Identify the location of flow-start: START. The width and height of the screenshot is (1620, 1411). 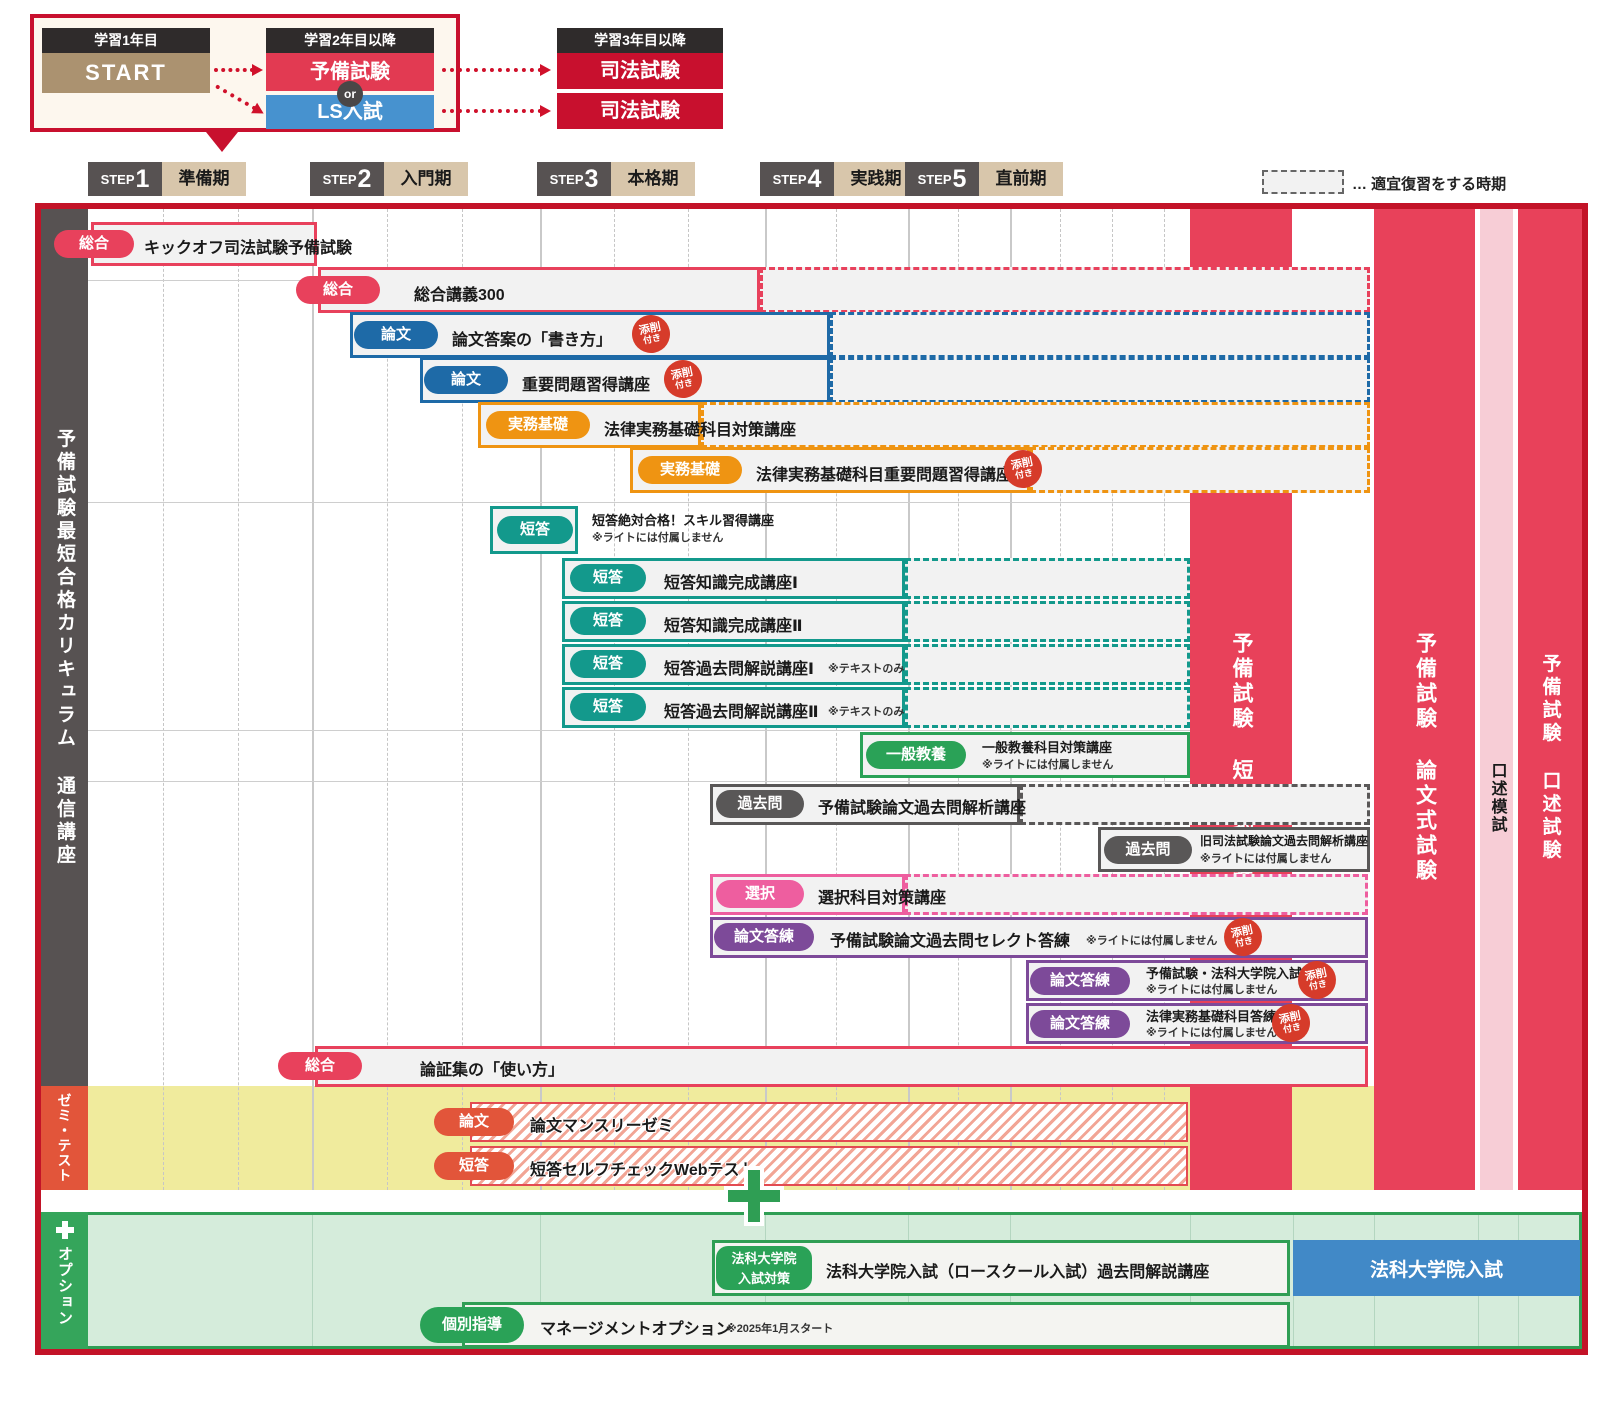
(126, 73).